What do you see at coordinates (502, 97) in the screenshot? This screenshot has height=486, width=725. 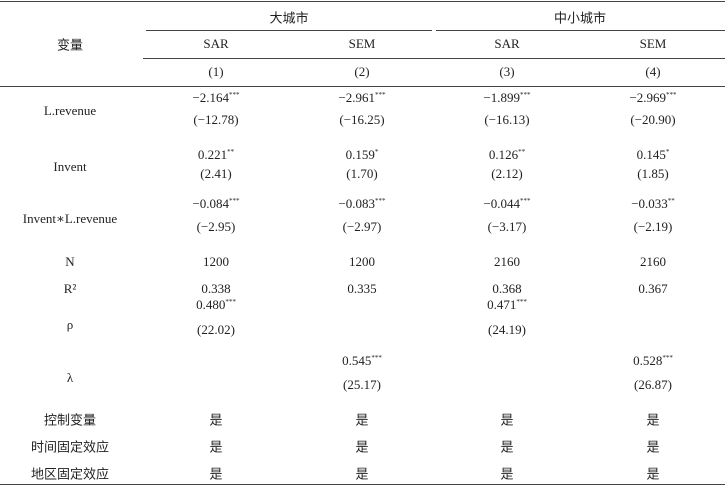 I see `coef-value: −1.899` at bounding box center [502, 97].